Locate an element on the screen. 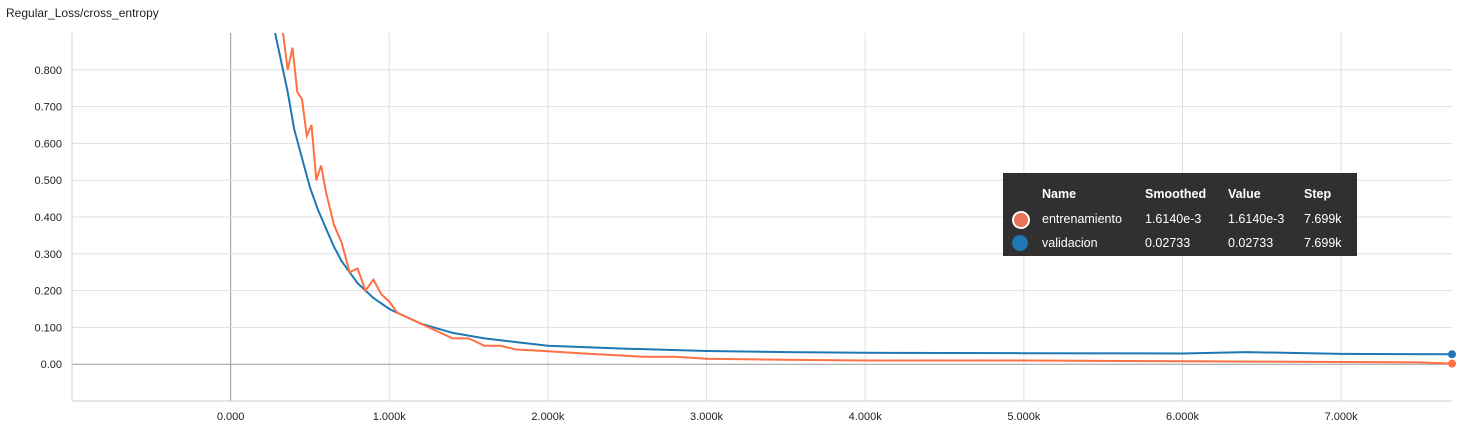  y-tick-label: 0.200 is located at coordinates (48, 292).